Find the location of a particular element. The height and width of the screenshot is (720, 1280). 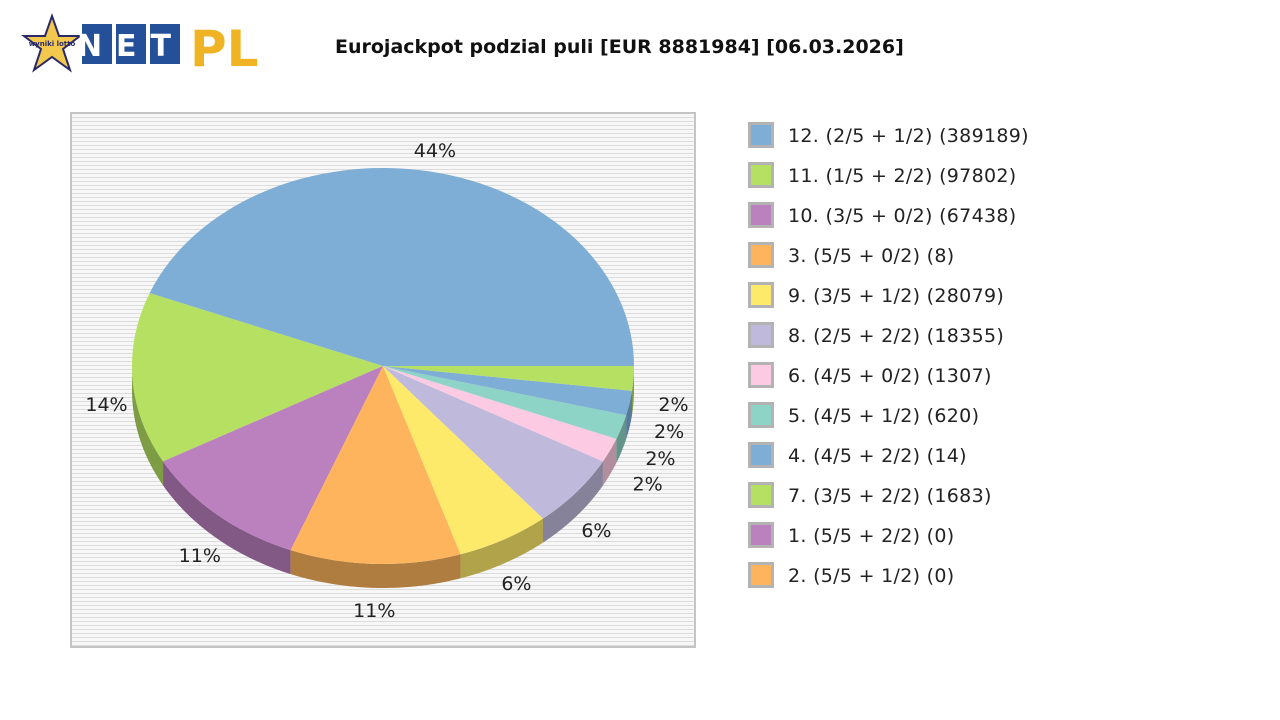

legend-label: 3. (5/5 + 0/2) (8) is located at coordinates (871, 256).